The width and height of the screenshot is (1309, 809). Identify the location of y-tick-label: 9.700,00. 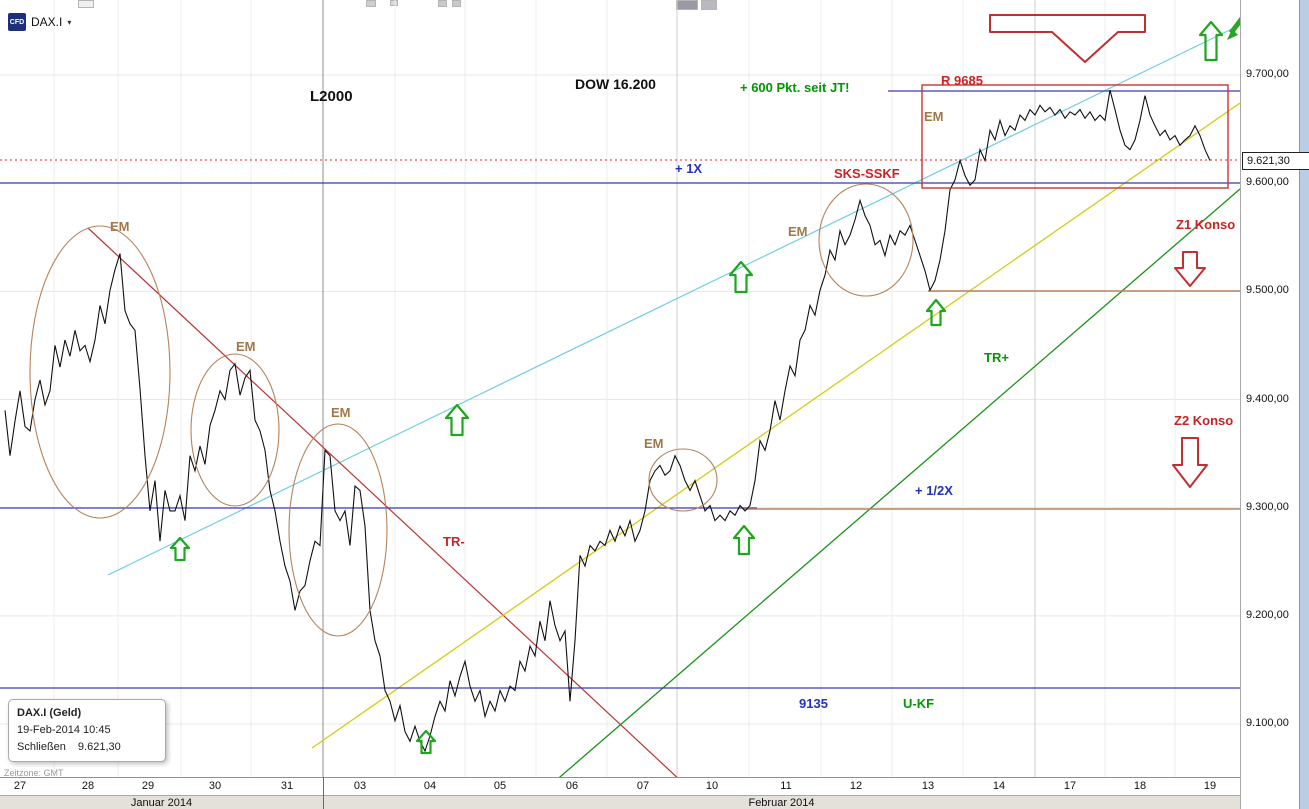
(1267, 74).